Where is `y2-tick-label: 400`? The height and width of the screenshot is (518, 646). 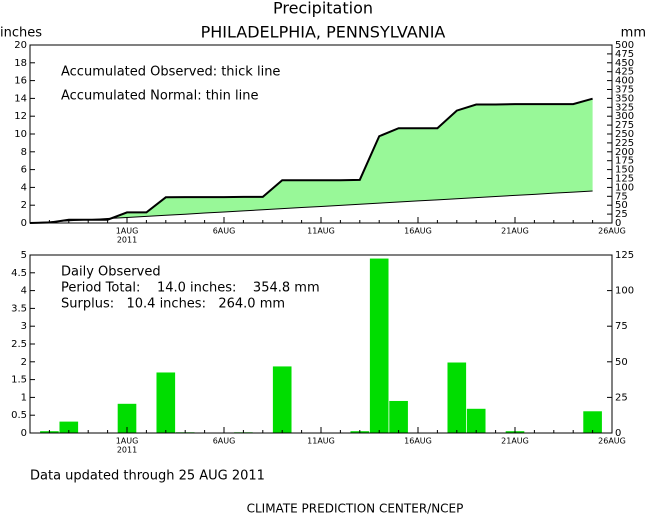
y2-tick-label: 400 is located at coordinates (624, 81).